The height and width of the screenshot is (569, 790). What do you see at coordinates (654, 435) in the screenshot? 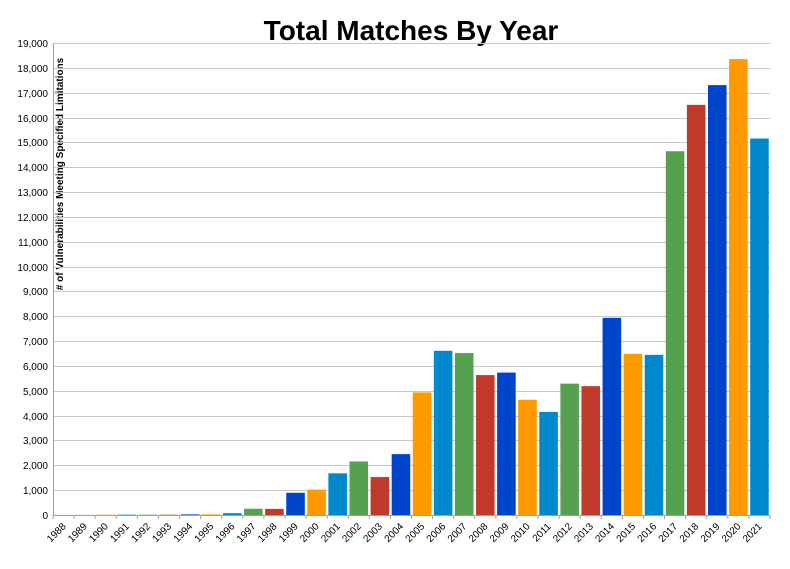
I see `bar-2016` at bounding box center [654, 435].